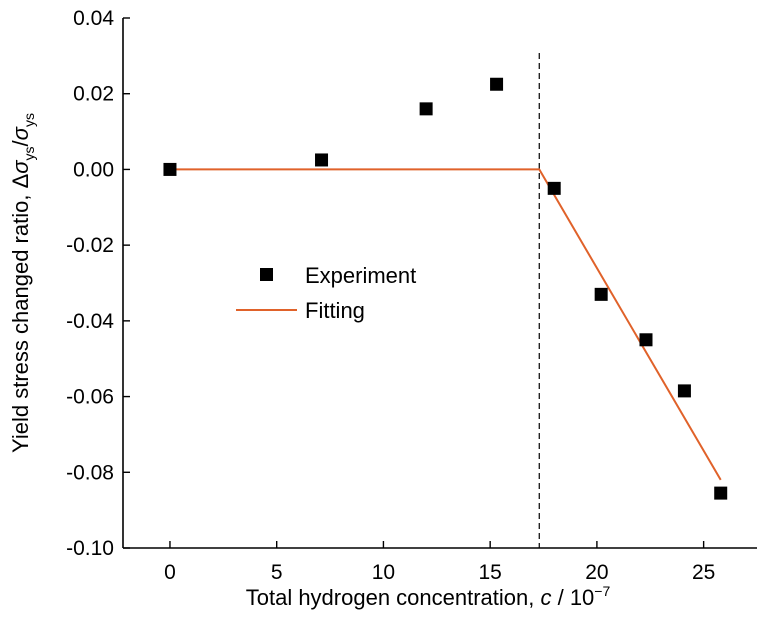 This screenshot has width=768, height=627. What do you see at coordinates (170, 572) in the screenshot?
I see `x-tick-label: 0` at bounding box center [170, 572].